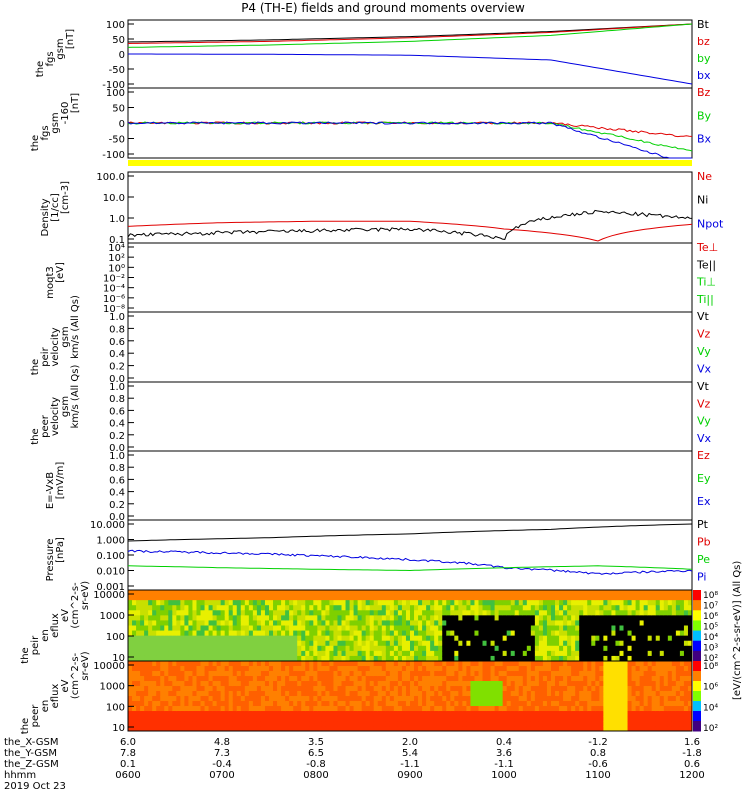 The width and height of the screenshot is (750, 800). Describe the element at coordinates (55, 405) in the screenshot. I see `y-axis-label: the peer velocity gsm km/s (All Qs)` at that location.